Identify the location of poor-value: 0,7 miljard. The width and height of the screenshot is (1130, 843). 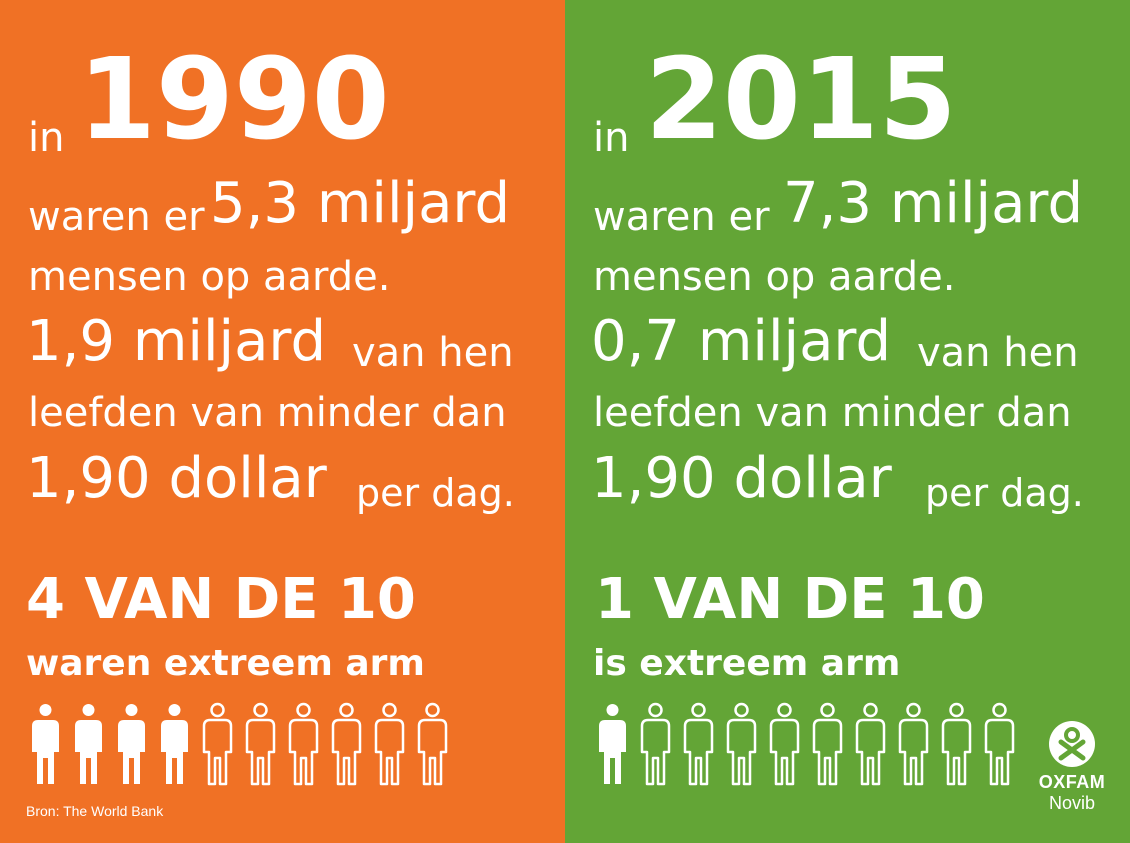
(741, 341).